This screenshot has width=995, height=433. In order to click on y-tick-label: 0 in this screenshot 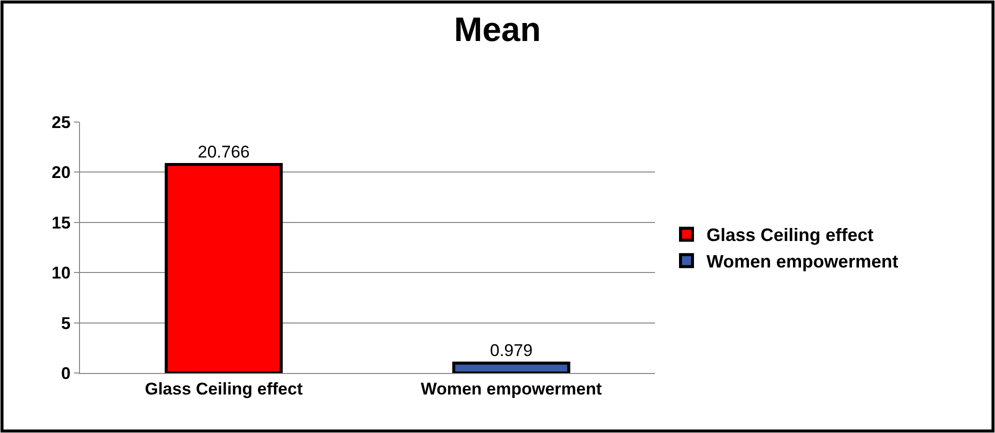, I will do `click(66, 373)`.